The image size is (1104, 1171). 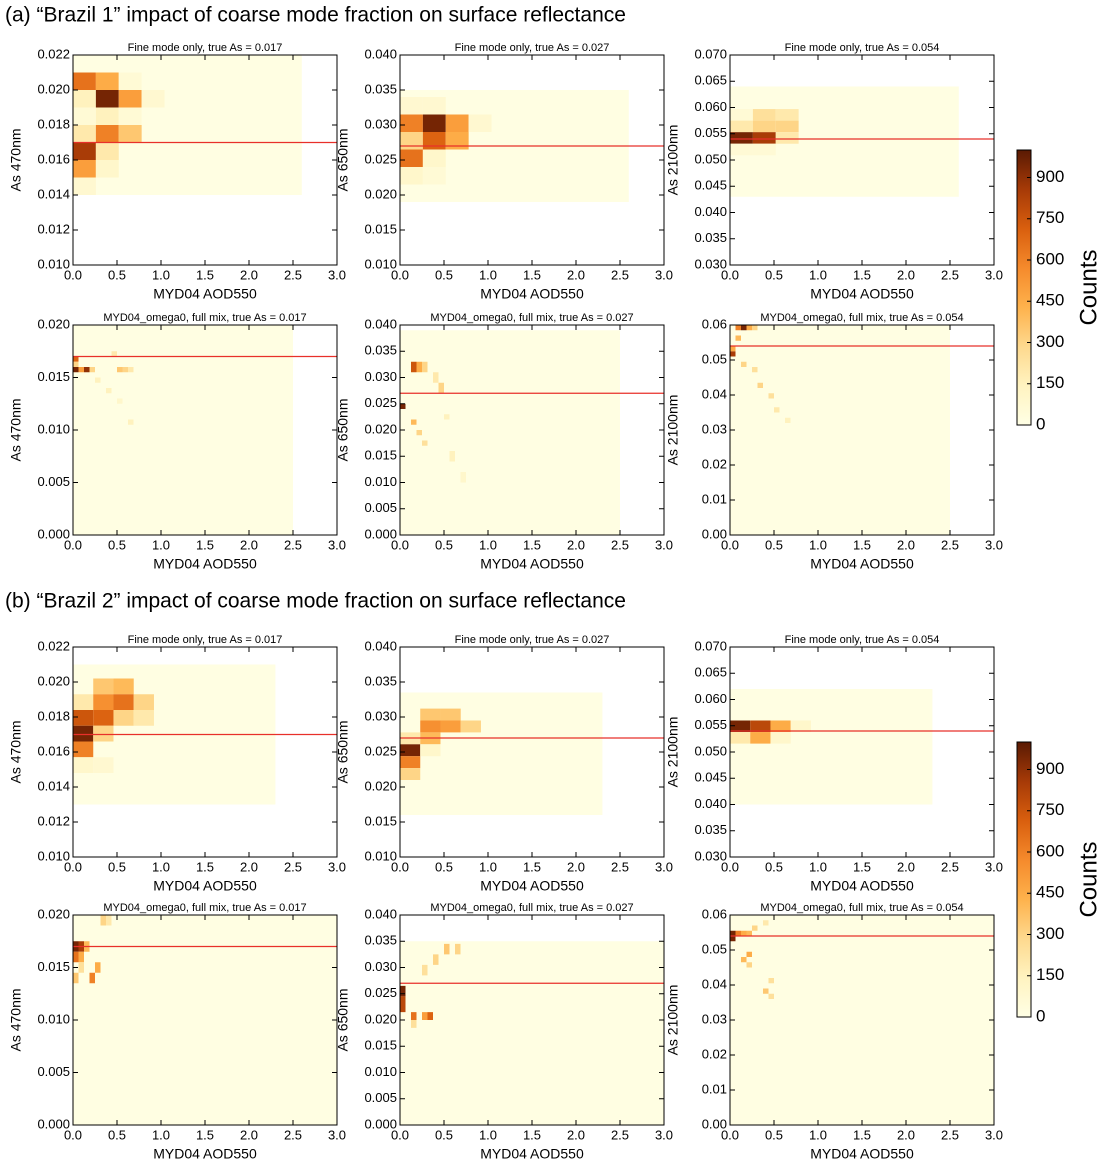 I want to click on y-tick-label: 0.025, so click(x=380, y=992).